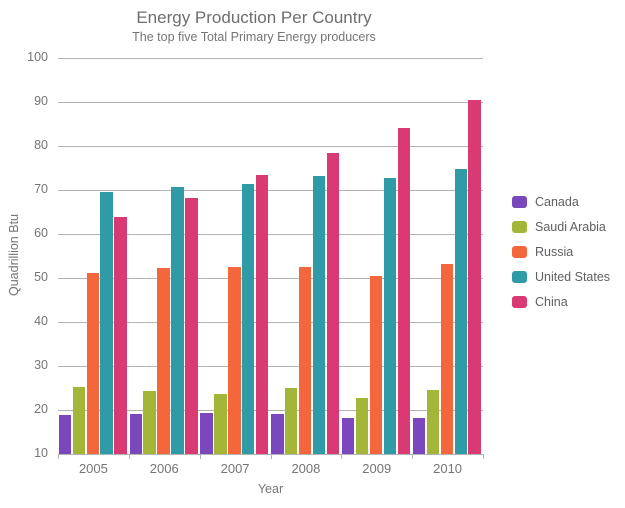 The height and width of the screenshot is (508, 625). What do you see at coordinates (41, 365) in the screenshot?
I see `y-tick-label-30: 30` at bounding box center [41, 365].